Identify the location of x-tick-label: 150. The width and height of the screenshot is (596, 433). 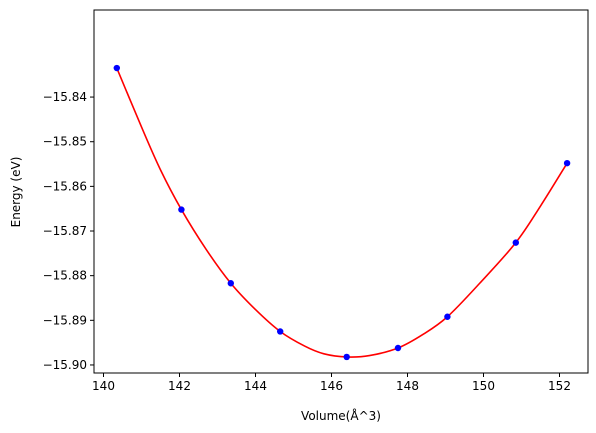
(483, 386).